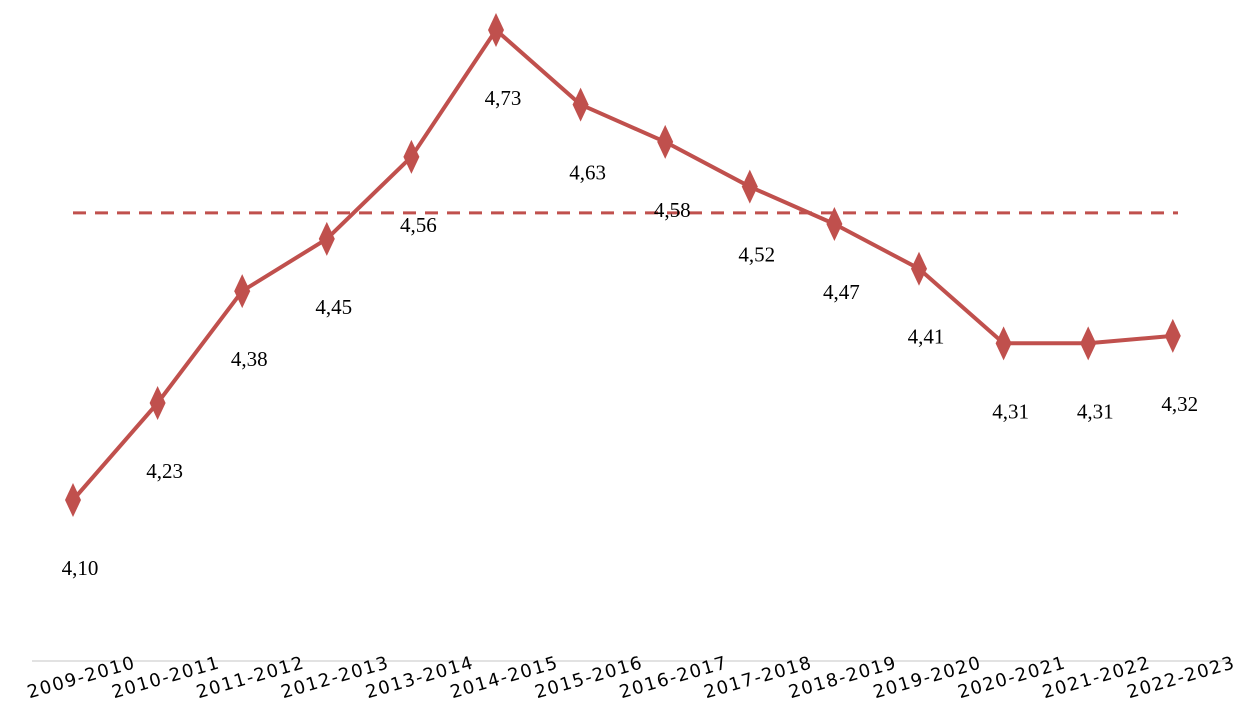 The height and width of the screenshot is (715, 1239). What do you see at coordinates (503, 98) in the screenshot?
I see `data-label: 4,73` at bounding box center [503, 98].